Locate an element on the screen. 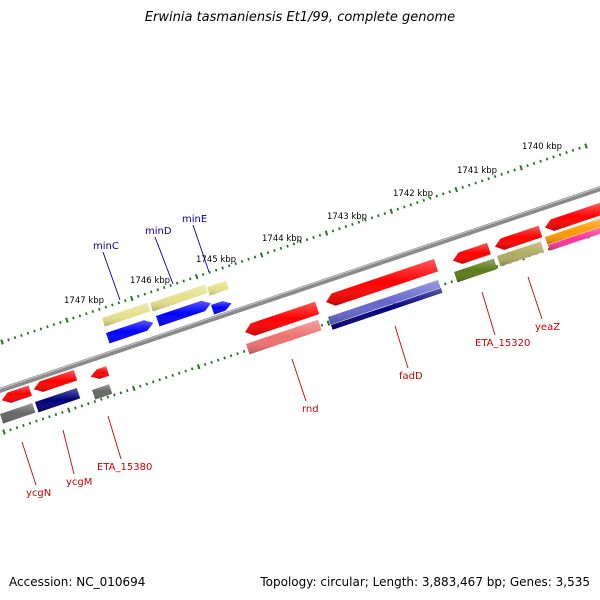 The width and height of the screenshot is (600, 600). leader-minC is located at coordinates (111, 276).